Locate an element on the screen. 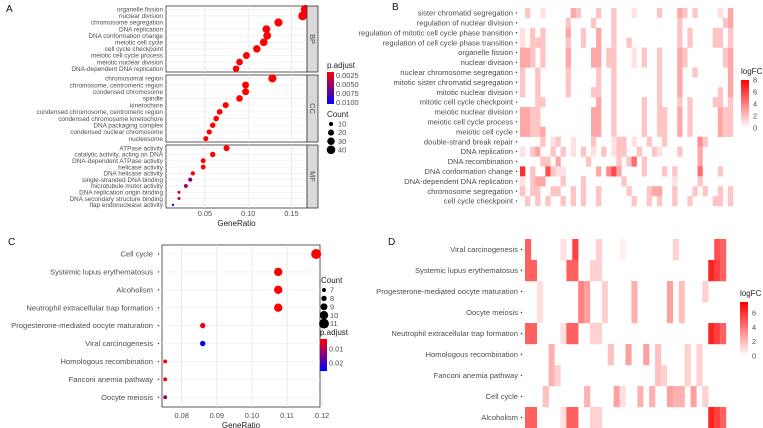 The height and width of the screenshot is (428, 763). term-label: condensed chromosome, centromeric region is located at coordinates (100, 112).